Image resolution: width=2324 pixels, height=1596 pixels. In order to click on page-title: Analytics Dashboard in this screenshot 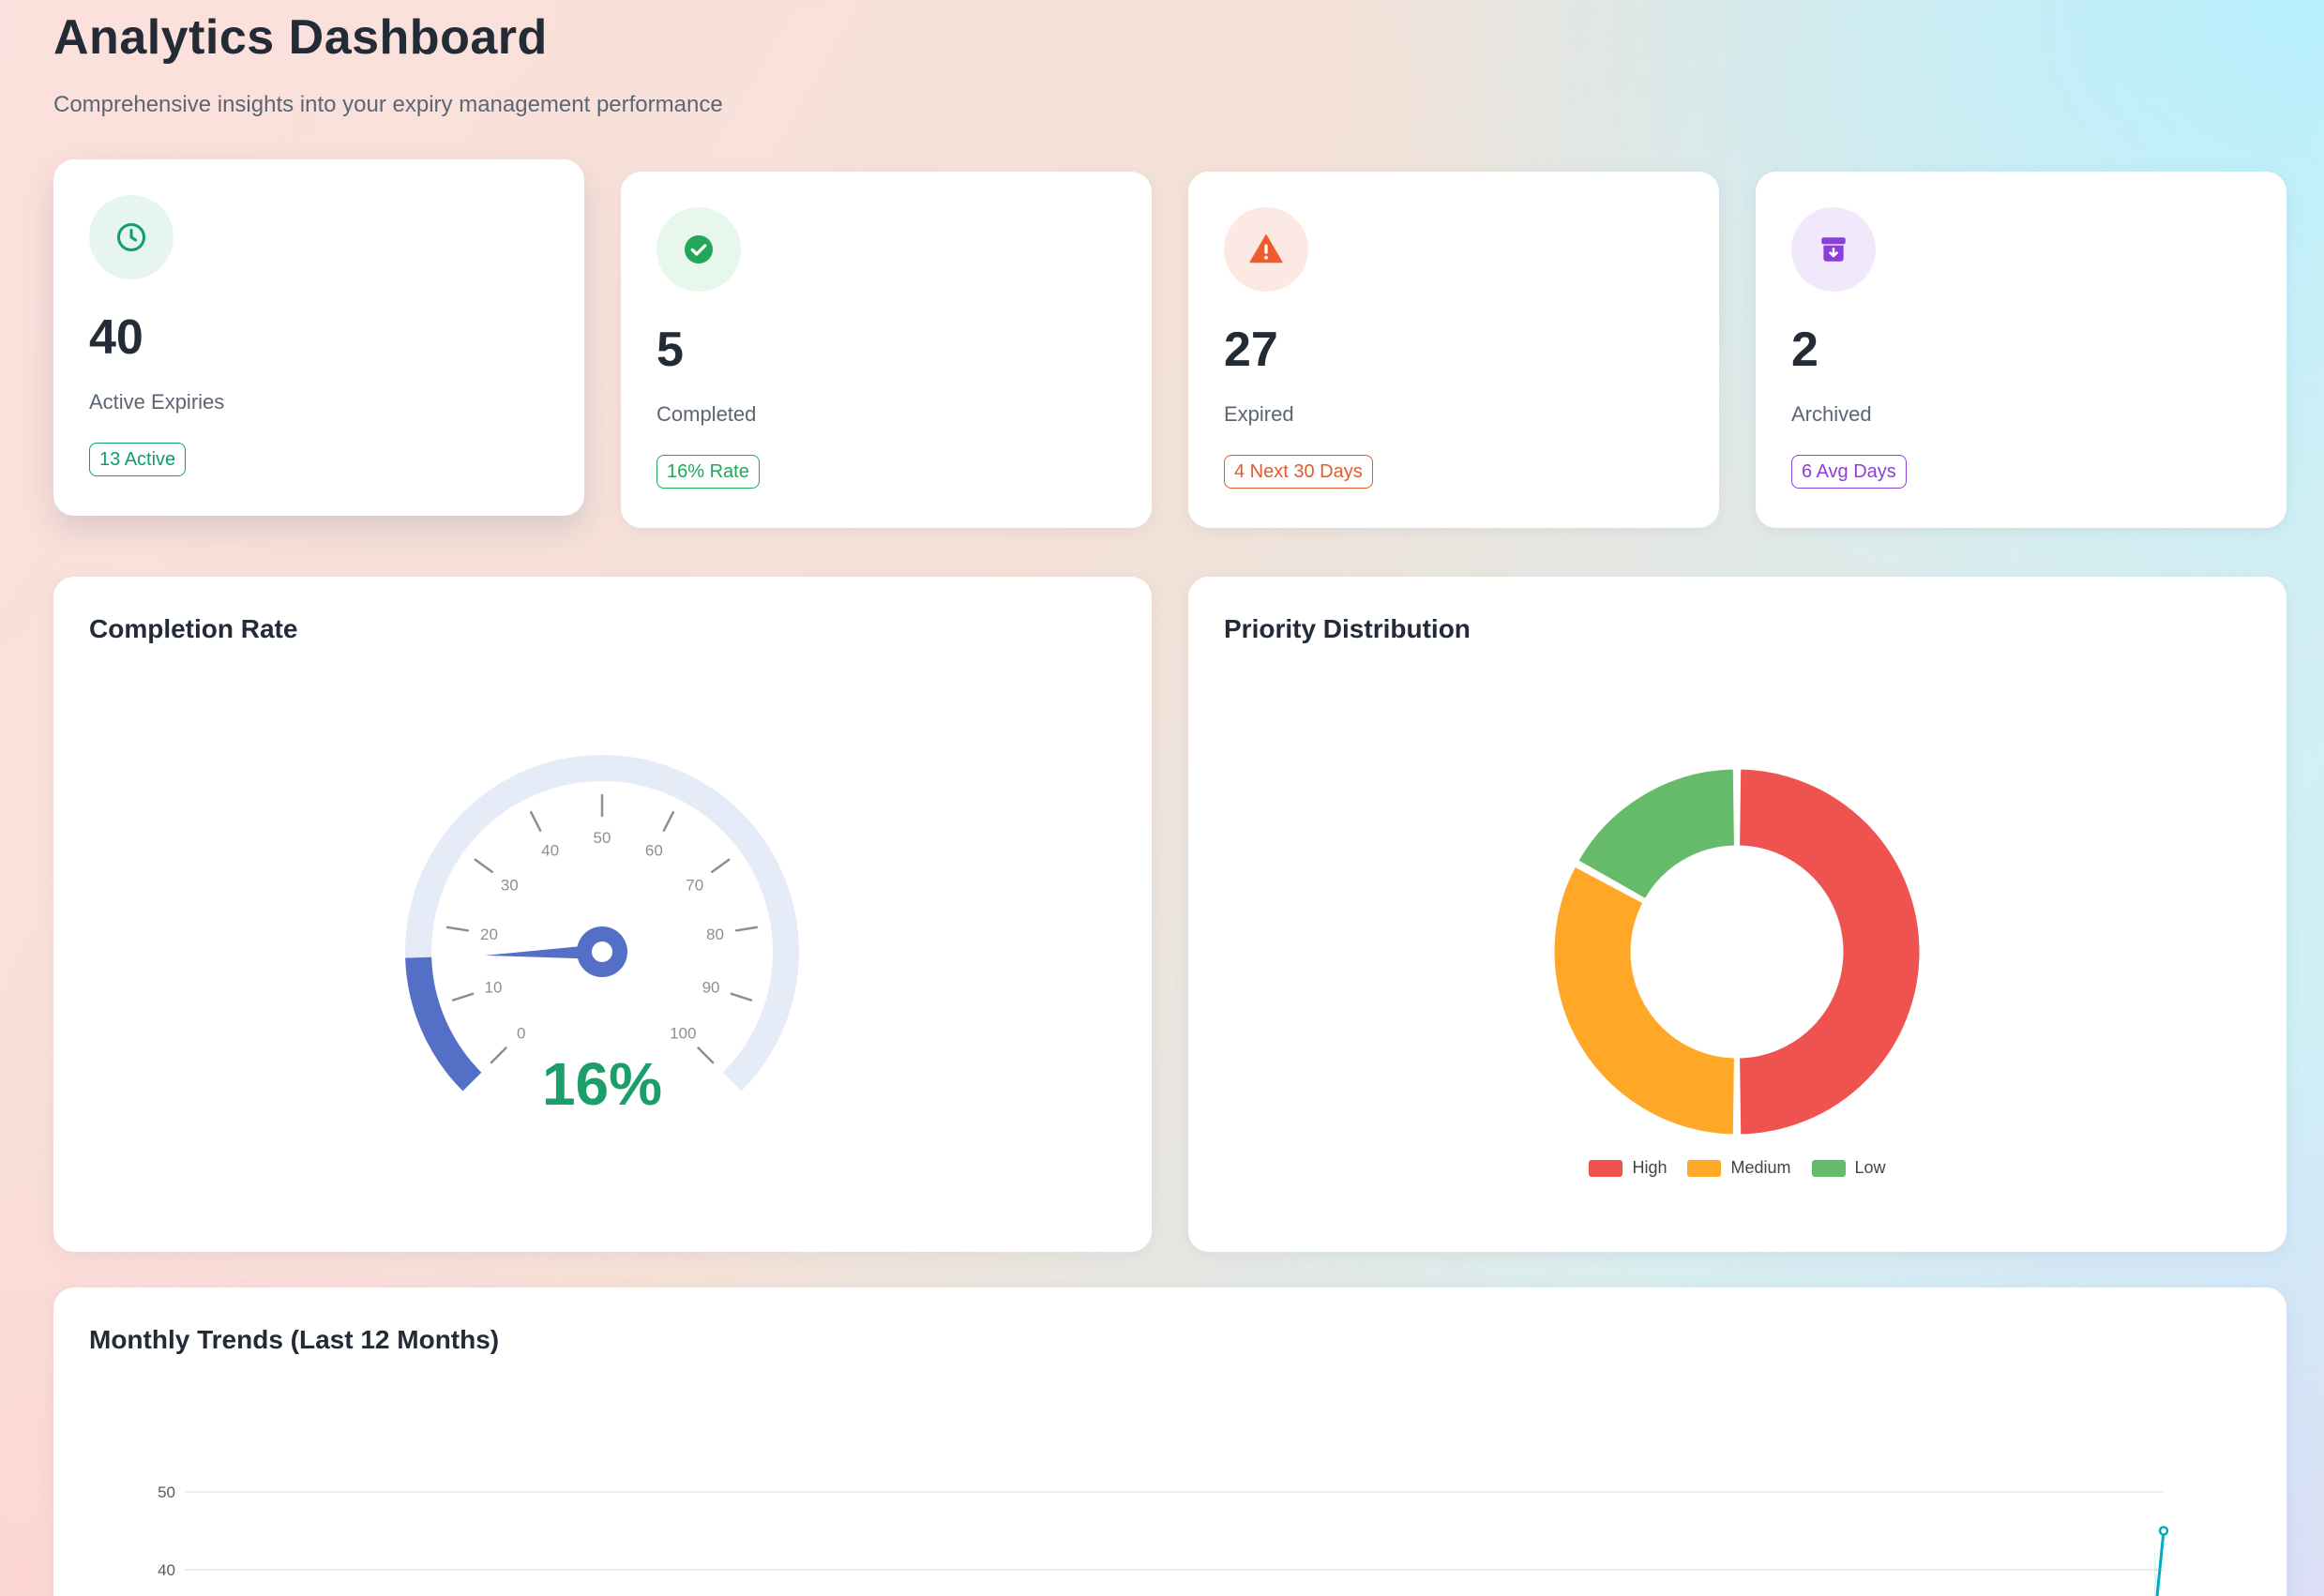, I will do `click(300, 37)`.